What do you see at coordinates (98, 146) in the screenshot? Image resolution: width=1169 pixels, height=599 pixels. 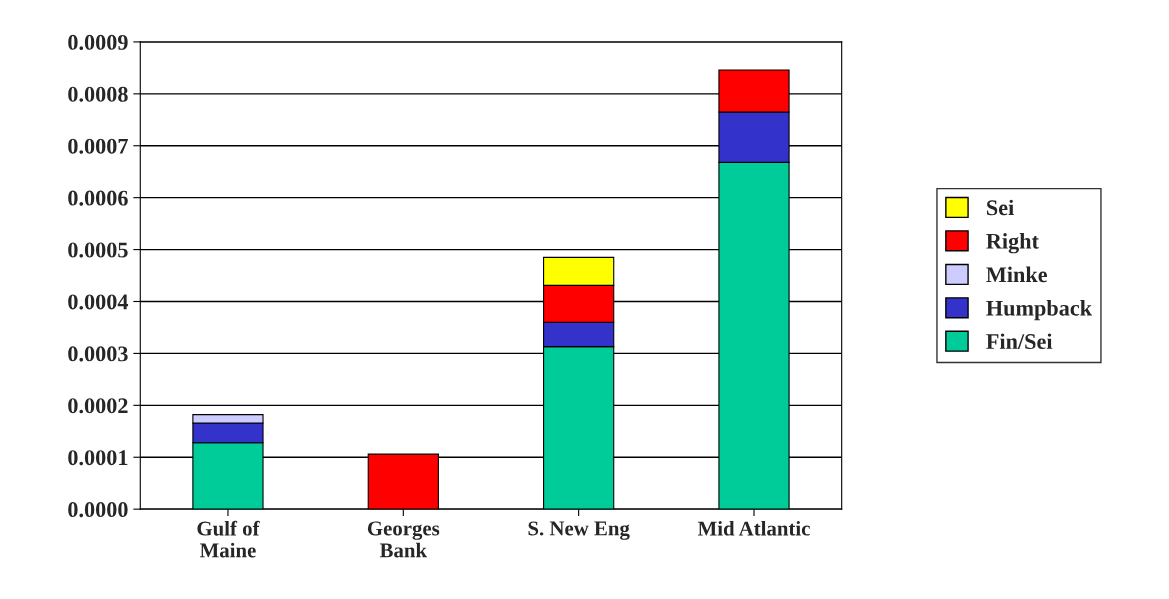 I see `y-tick-label: 0.0007` at bounding box center [98, 146].